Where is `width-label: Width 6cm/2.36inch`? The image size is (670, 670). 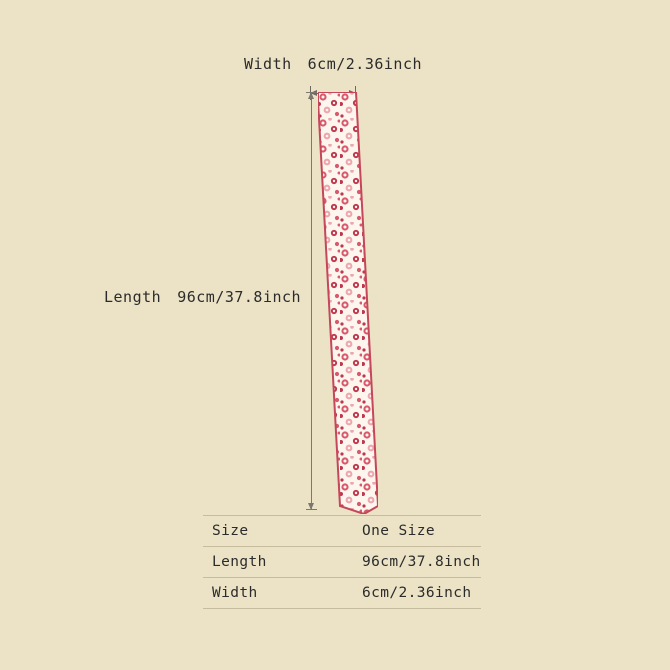 width-label: Width 6cm/2.36inch is located at coordinates (333, 64).